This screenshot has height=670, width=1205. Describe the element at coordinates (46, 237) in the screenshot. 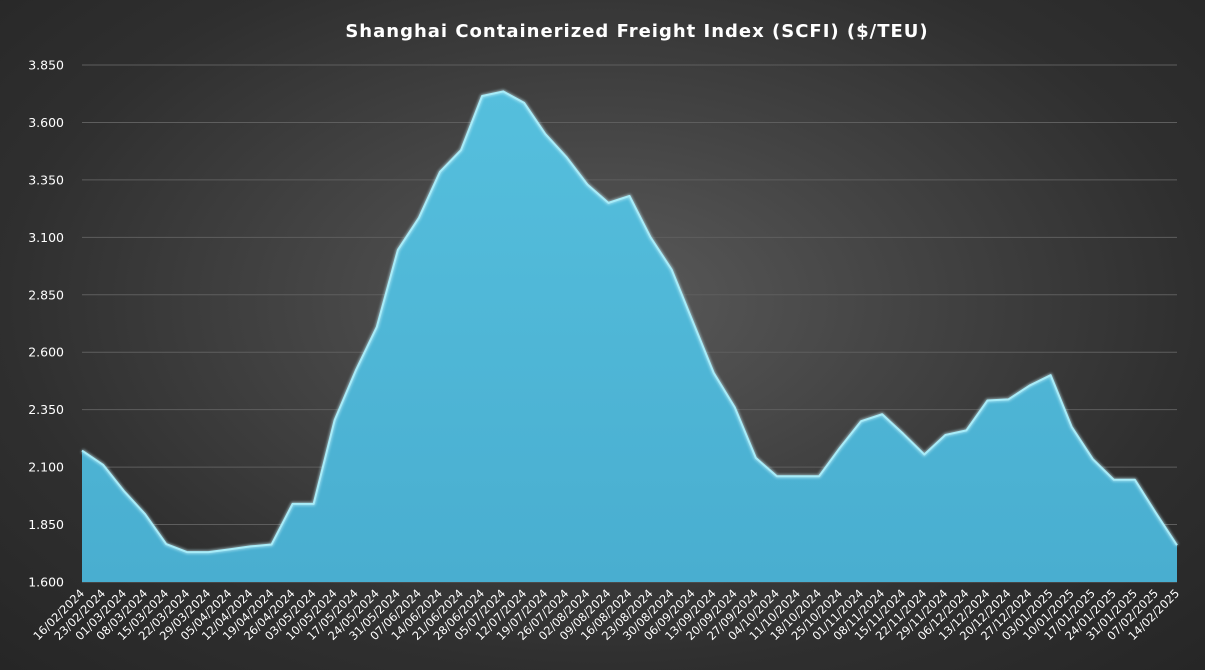

I see `y-tick-label: 3.100` at that location.